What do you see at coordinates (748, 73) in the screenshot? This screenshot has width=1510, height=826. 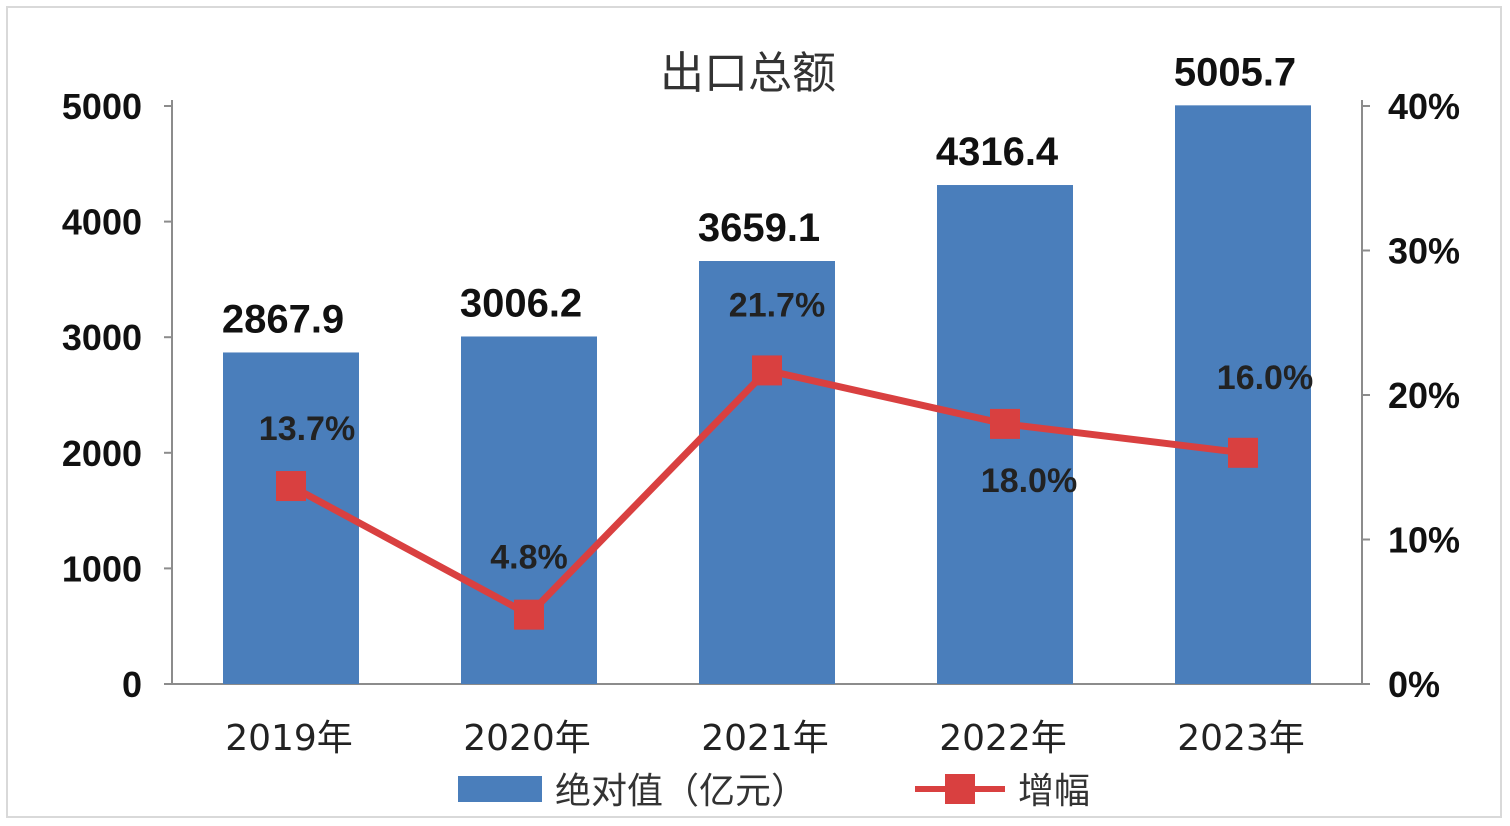 I see `chart-title: 出口总额` at bounding box center [748, 73].